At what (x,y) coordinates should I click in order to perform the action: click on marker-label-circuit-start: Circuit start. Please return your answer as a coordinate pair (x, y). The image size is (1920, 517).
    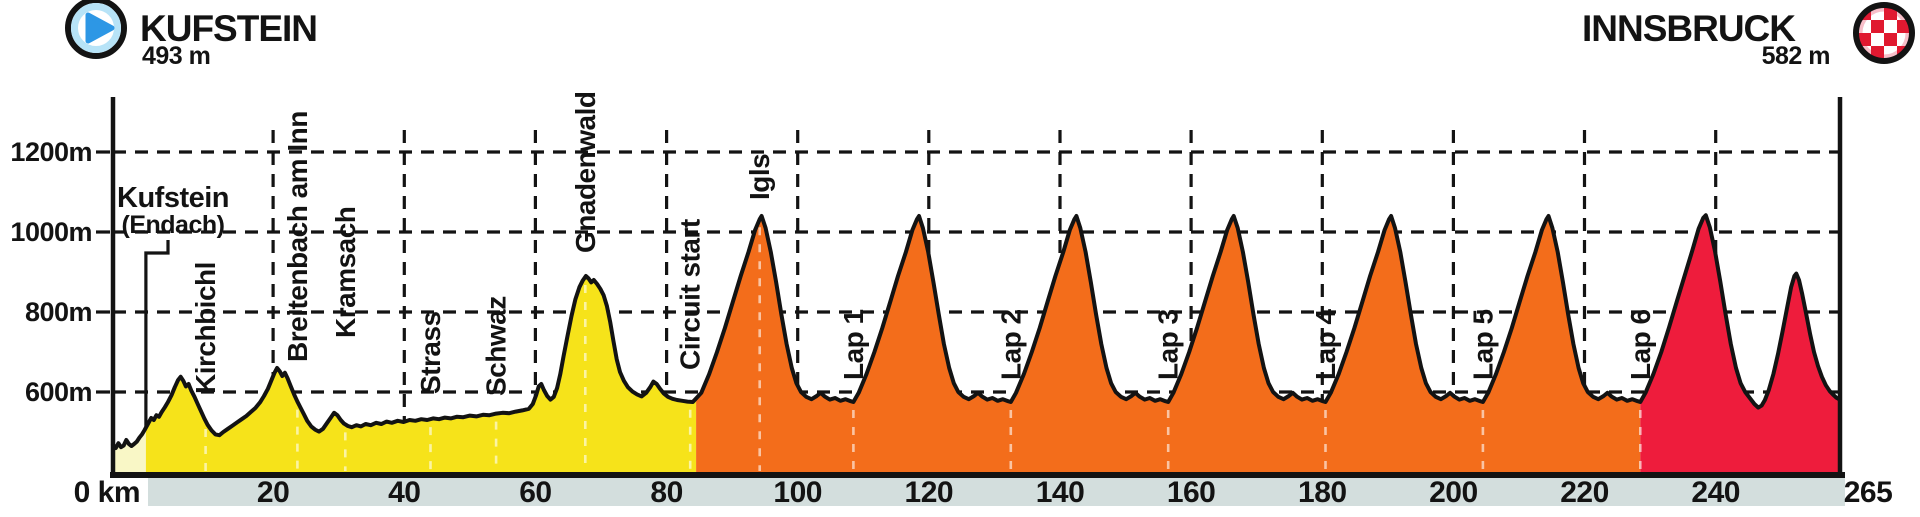
    Looking at the image, I should click on (690, 294).